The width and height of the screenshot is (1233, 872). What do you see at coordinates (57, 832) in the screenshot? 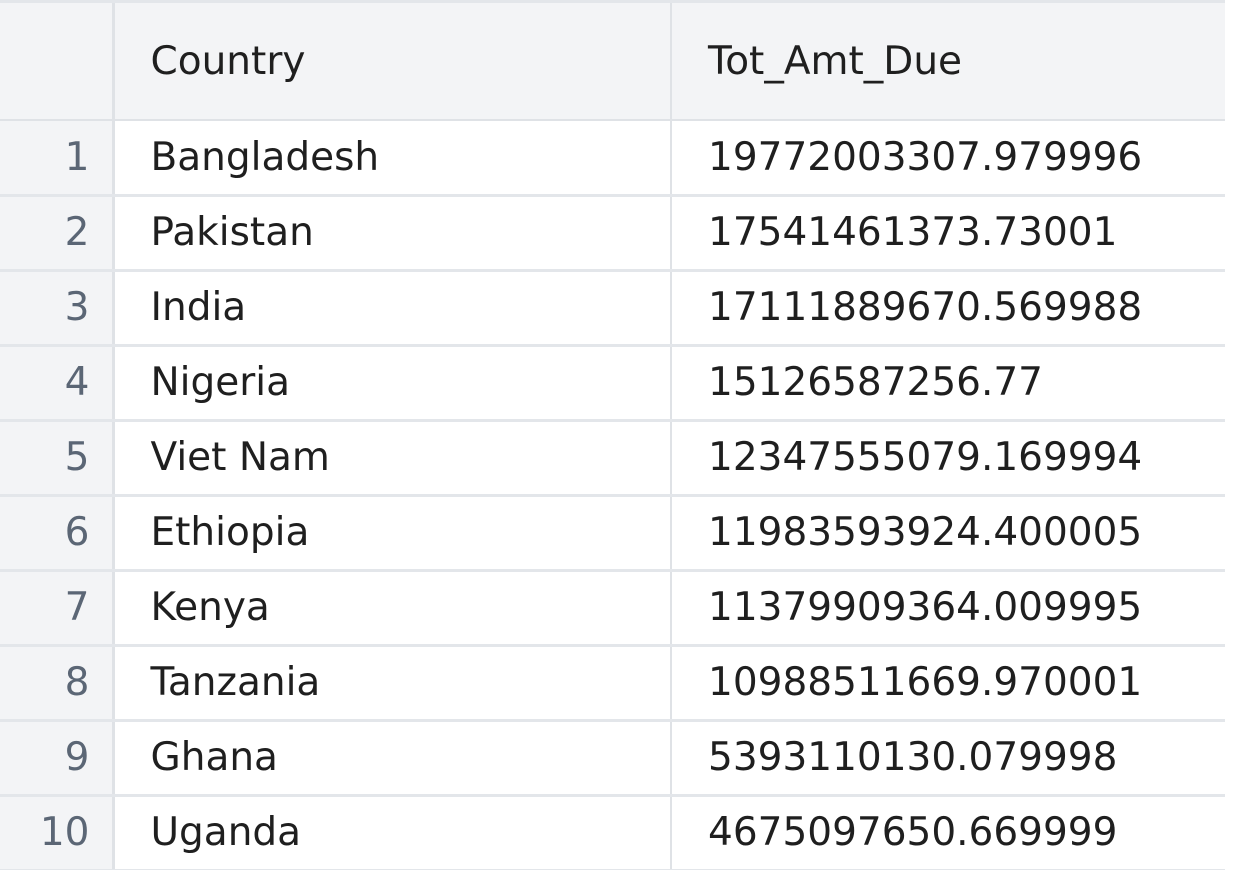
I see `row-index: 10` at bounding box center [57, 832].